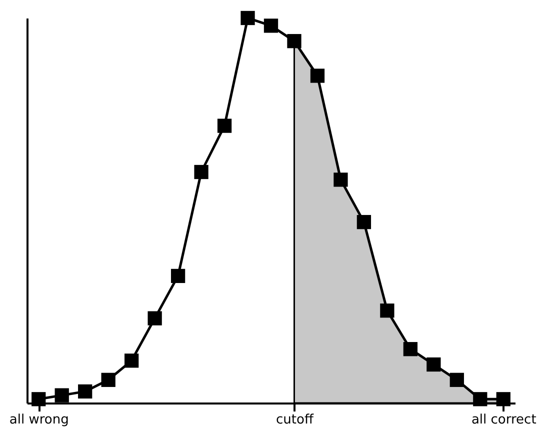 The image size is (555, 446). I want to click on x-tick-label: all correct, so click(503, 420).